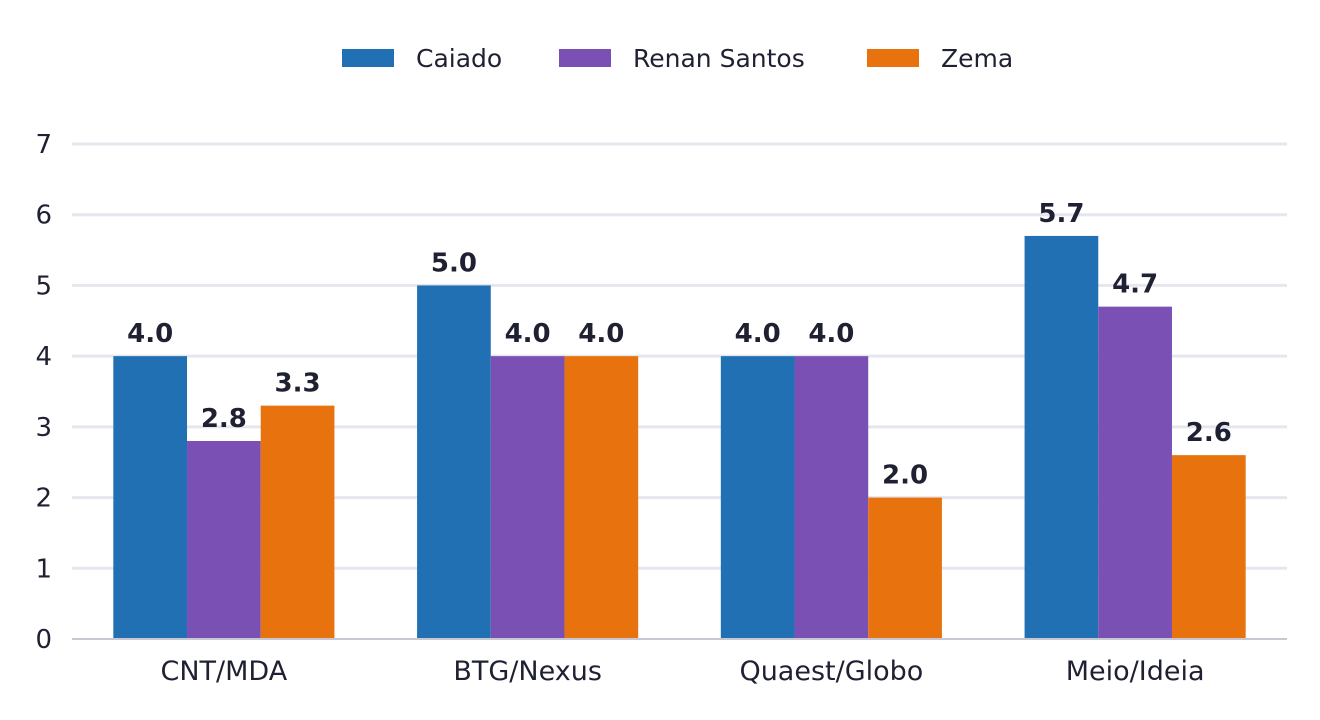 The width and height of the screenshot is (1320, 720). Describe the element at coordinates (224, 671) in the screenshot. I see `x-tick-label: CNT/MDA` at that location.